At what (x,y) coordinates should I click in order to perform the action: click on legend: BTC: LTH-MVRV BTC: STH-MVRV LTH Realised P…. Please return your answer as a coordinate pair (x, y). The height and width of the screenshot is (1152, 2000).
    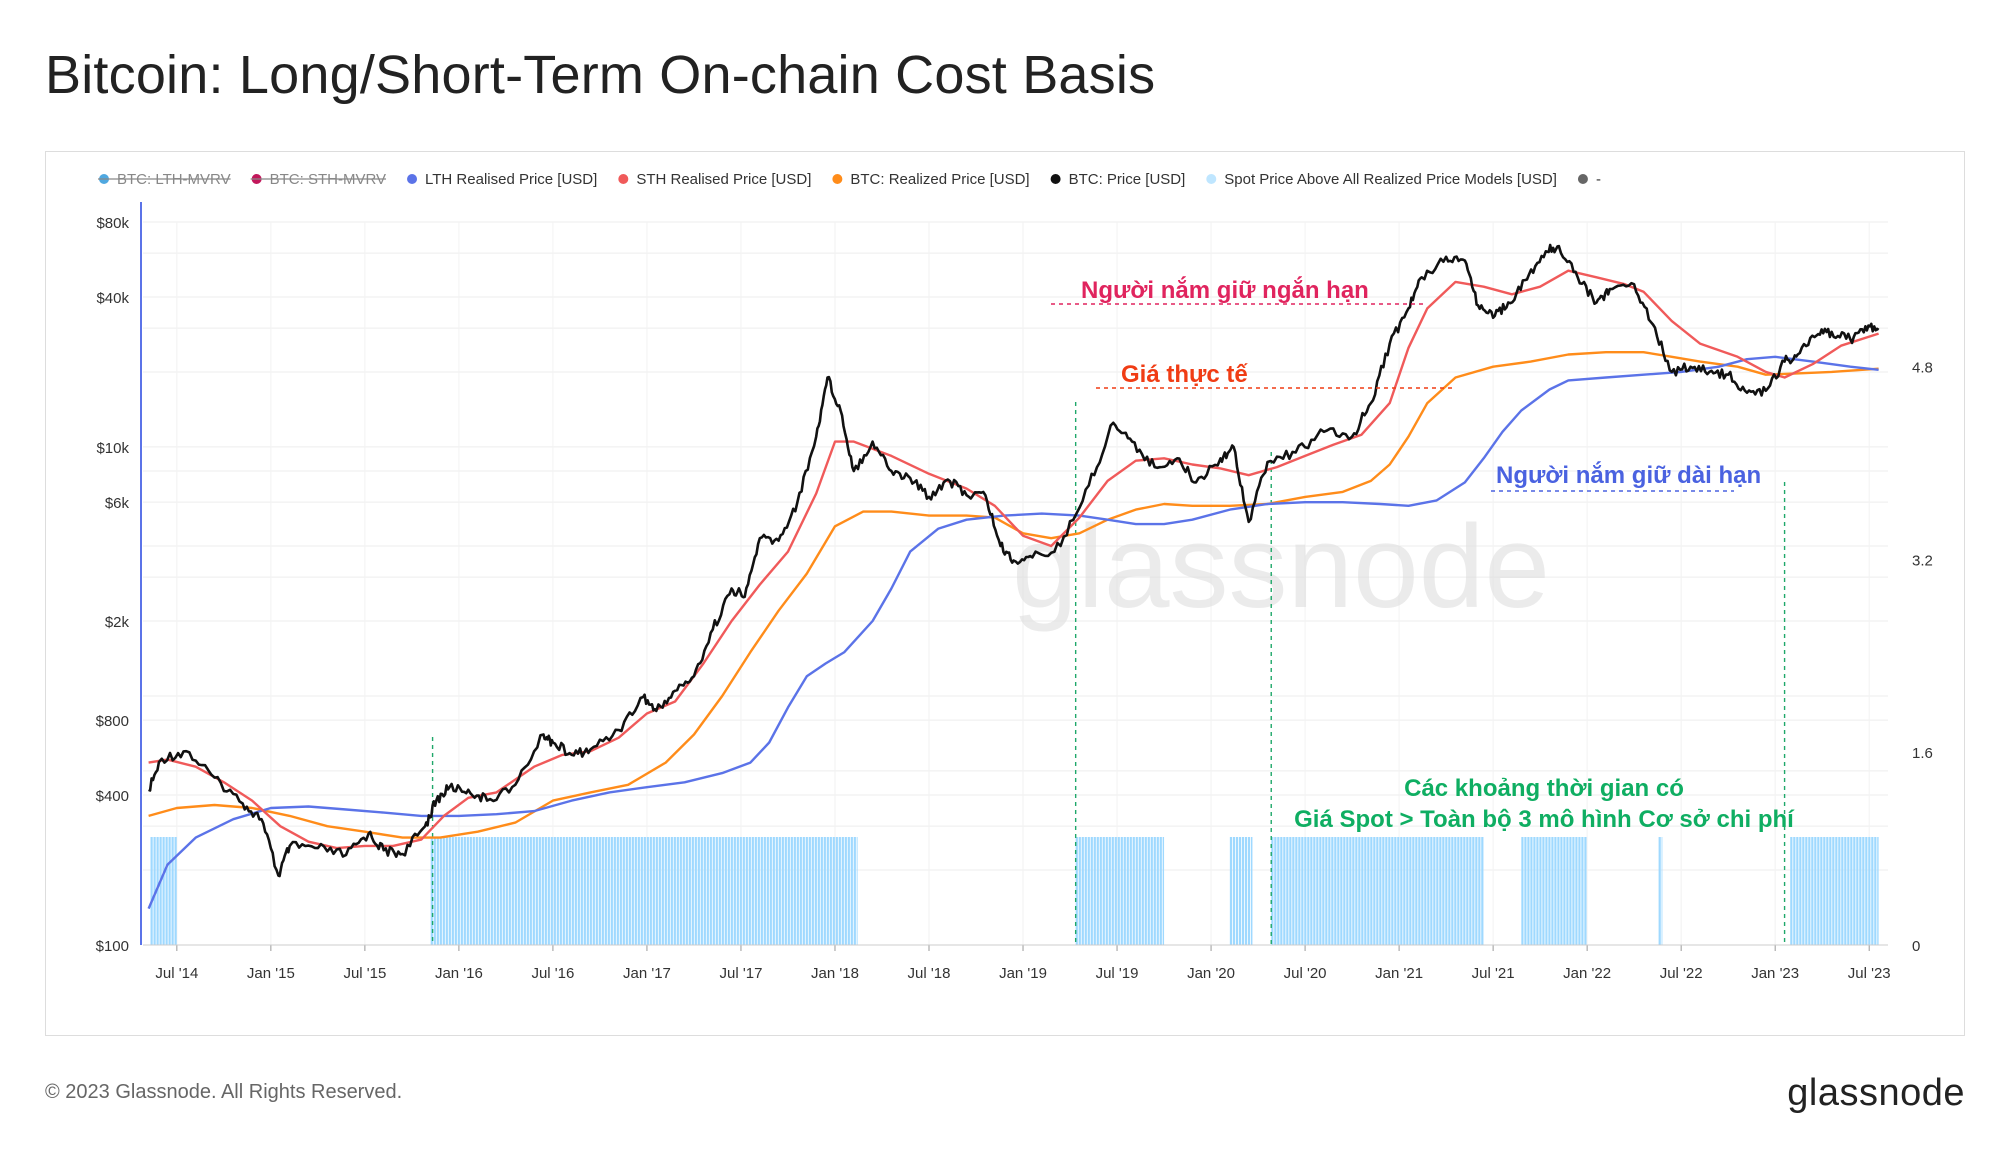
    Looking at the image, I should click on (849, 179).